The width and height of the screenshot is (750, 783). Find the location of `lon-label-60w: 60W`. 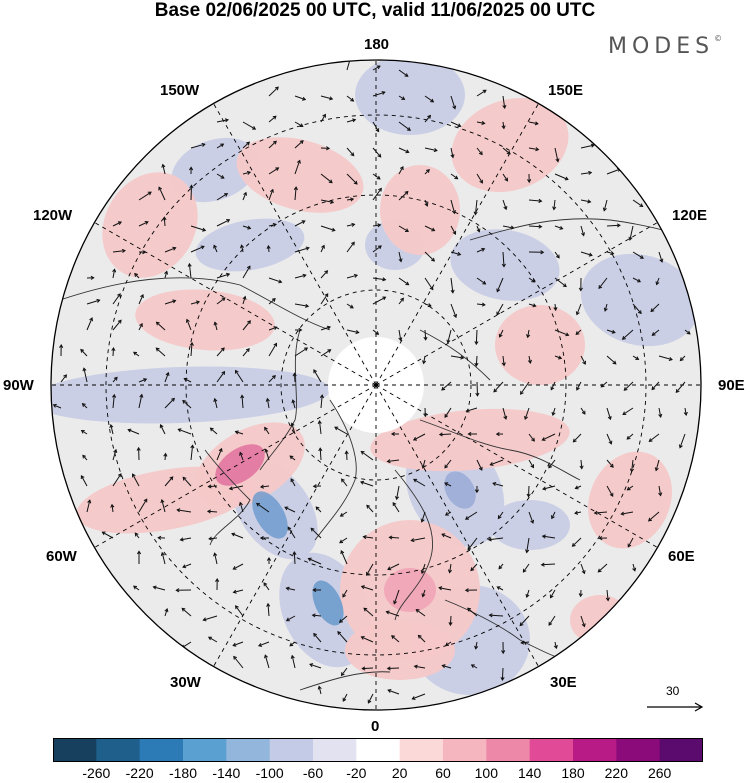

lon-label-60w: 60W is located at coordinates (61, 556).